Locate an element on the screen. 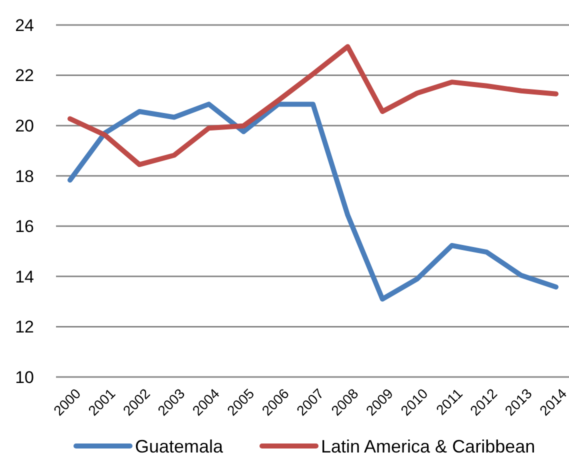 Image resolution: width=569 pixels, height=459 pixels. y-tick-label: 18 is located at coordinates (24, 176).